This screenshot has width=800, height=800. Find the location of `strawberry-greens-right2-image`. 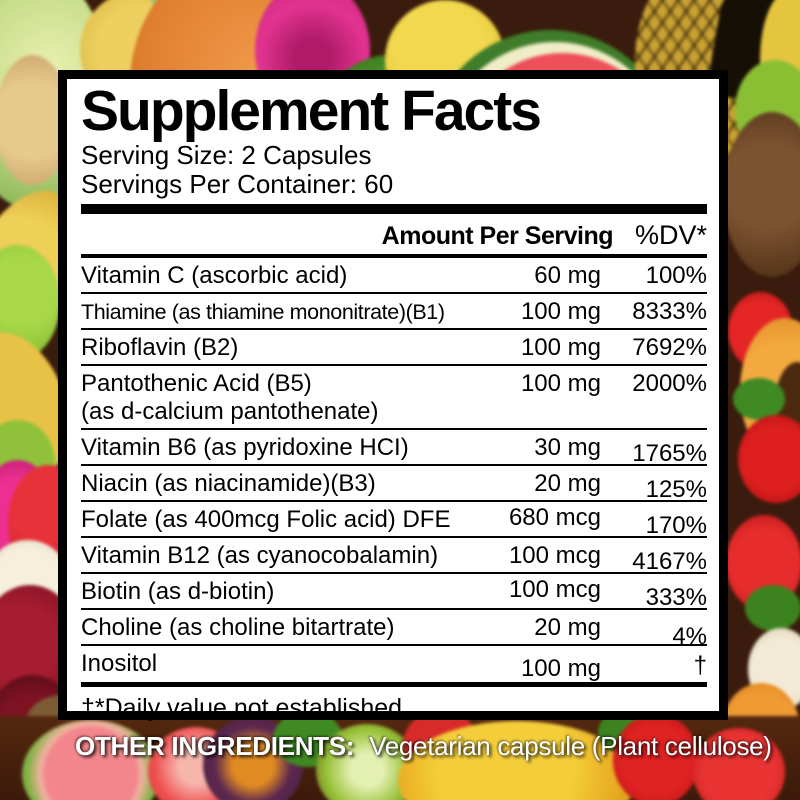

strawberry-greens-right2-image is located at coordinates (772, 608).